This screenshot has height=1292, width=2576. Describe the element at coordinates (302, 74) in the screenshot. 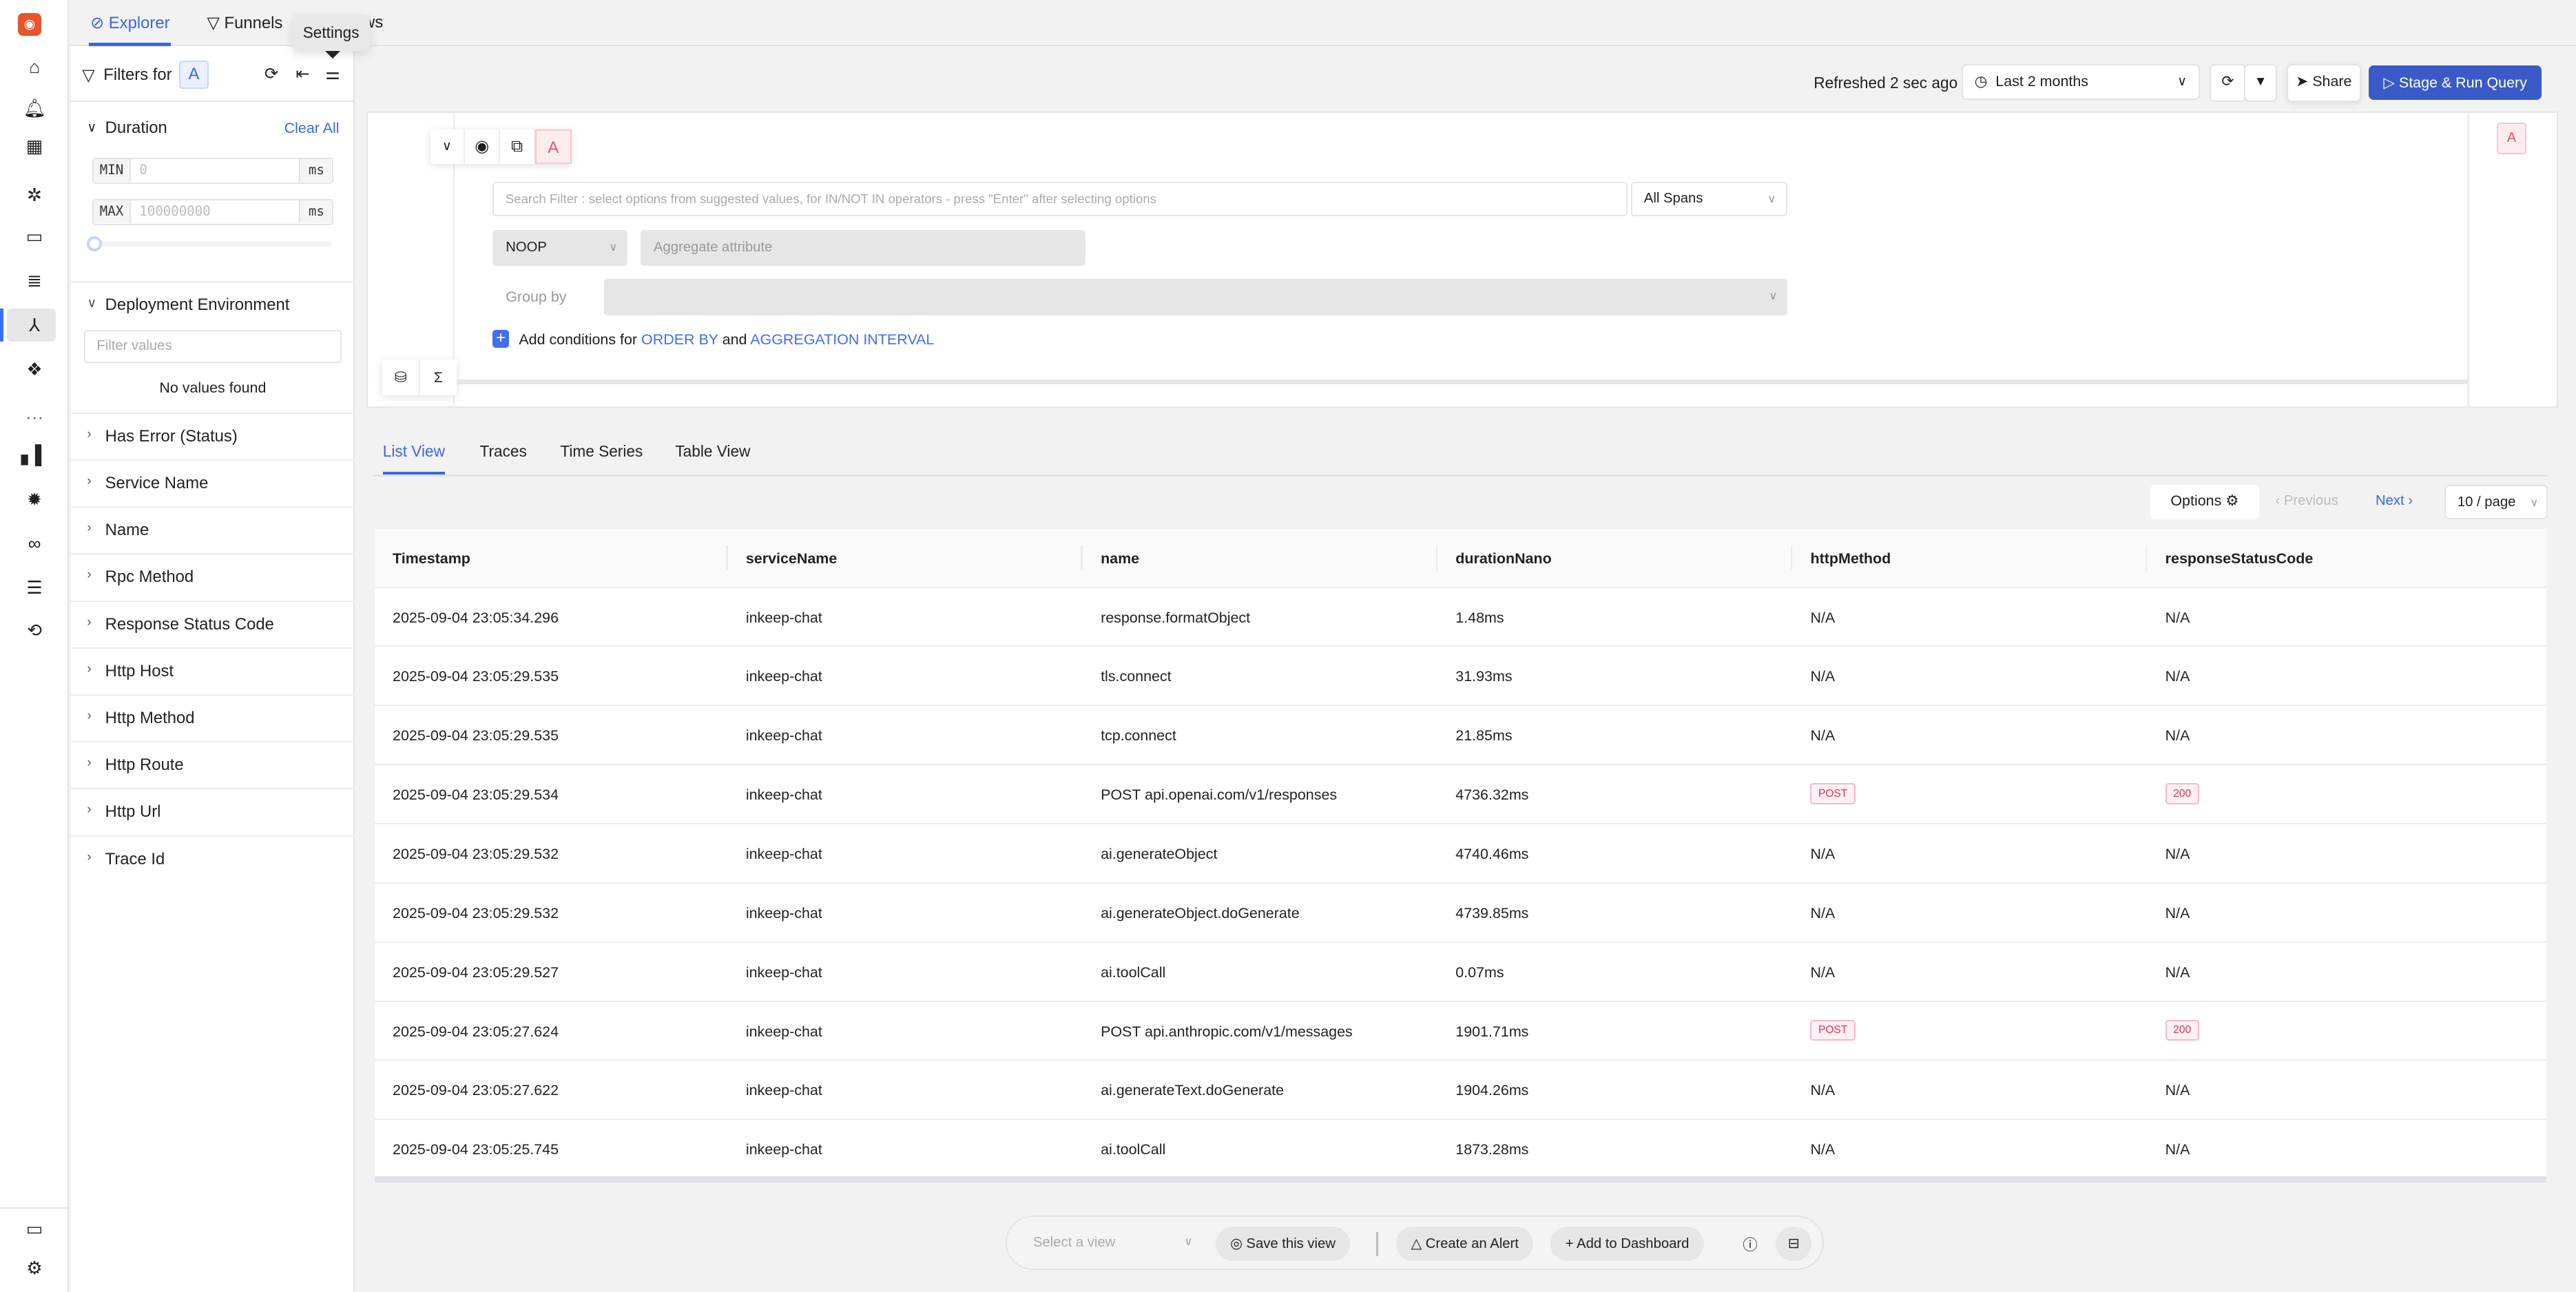

I see `collapse-panel-icon: ⇤` at that location.